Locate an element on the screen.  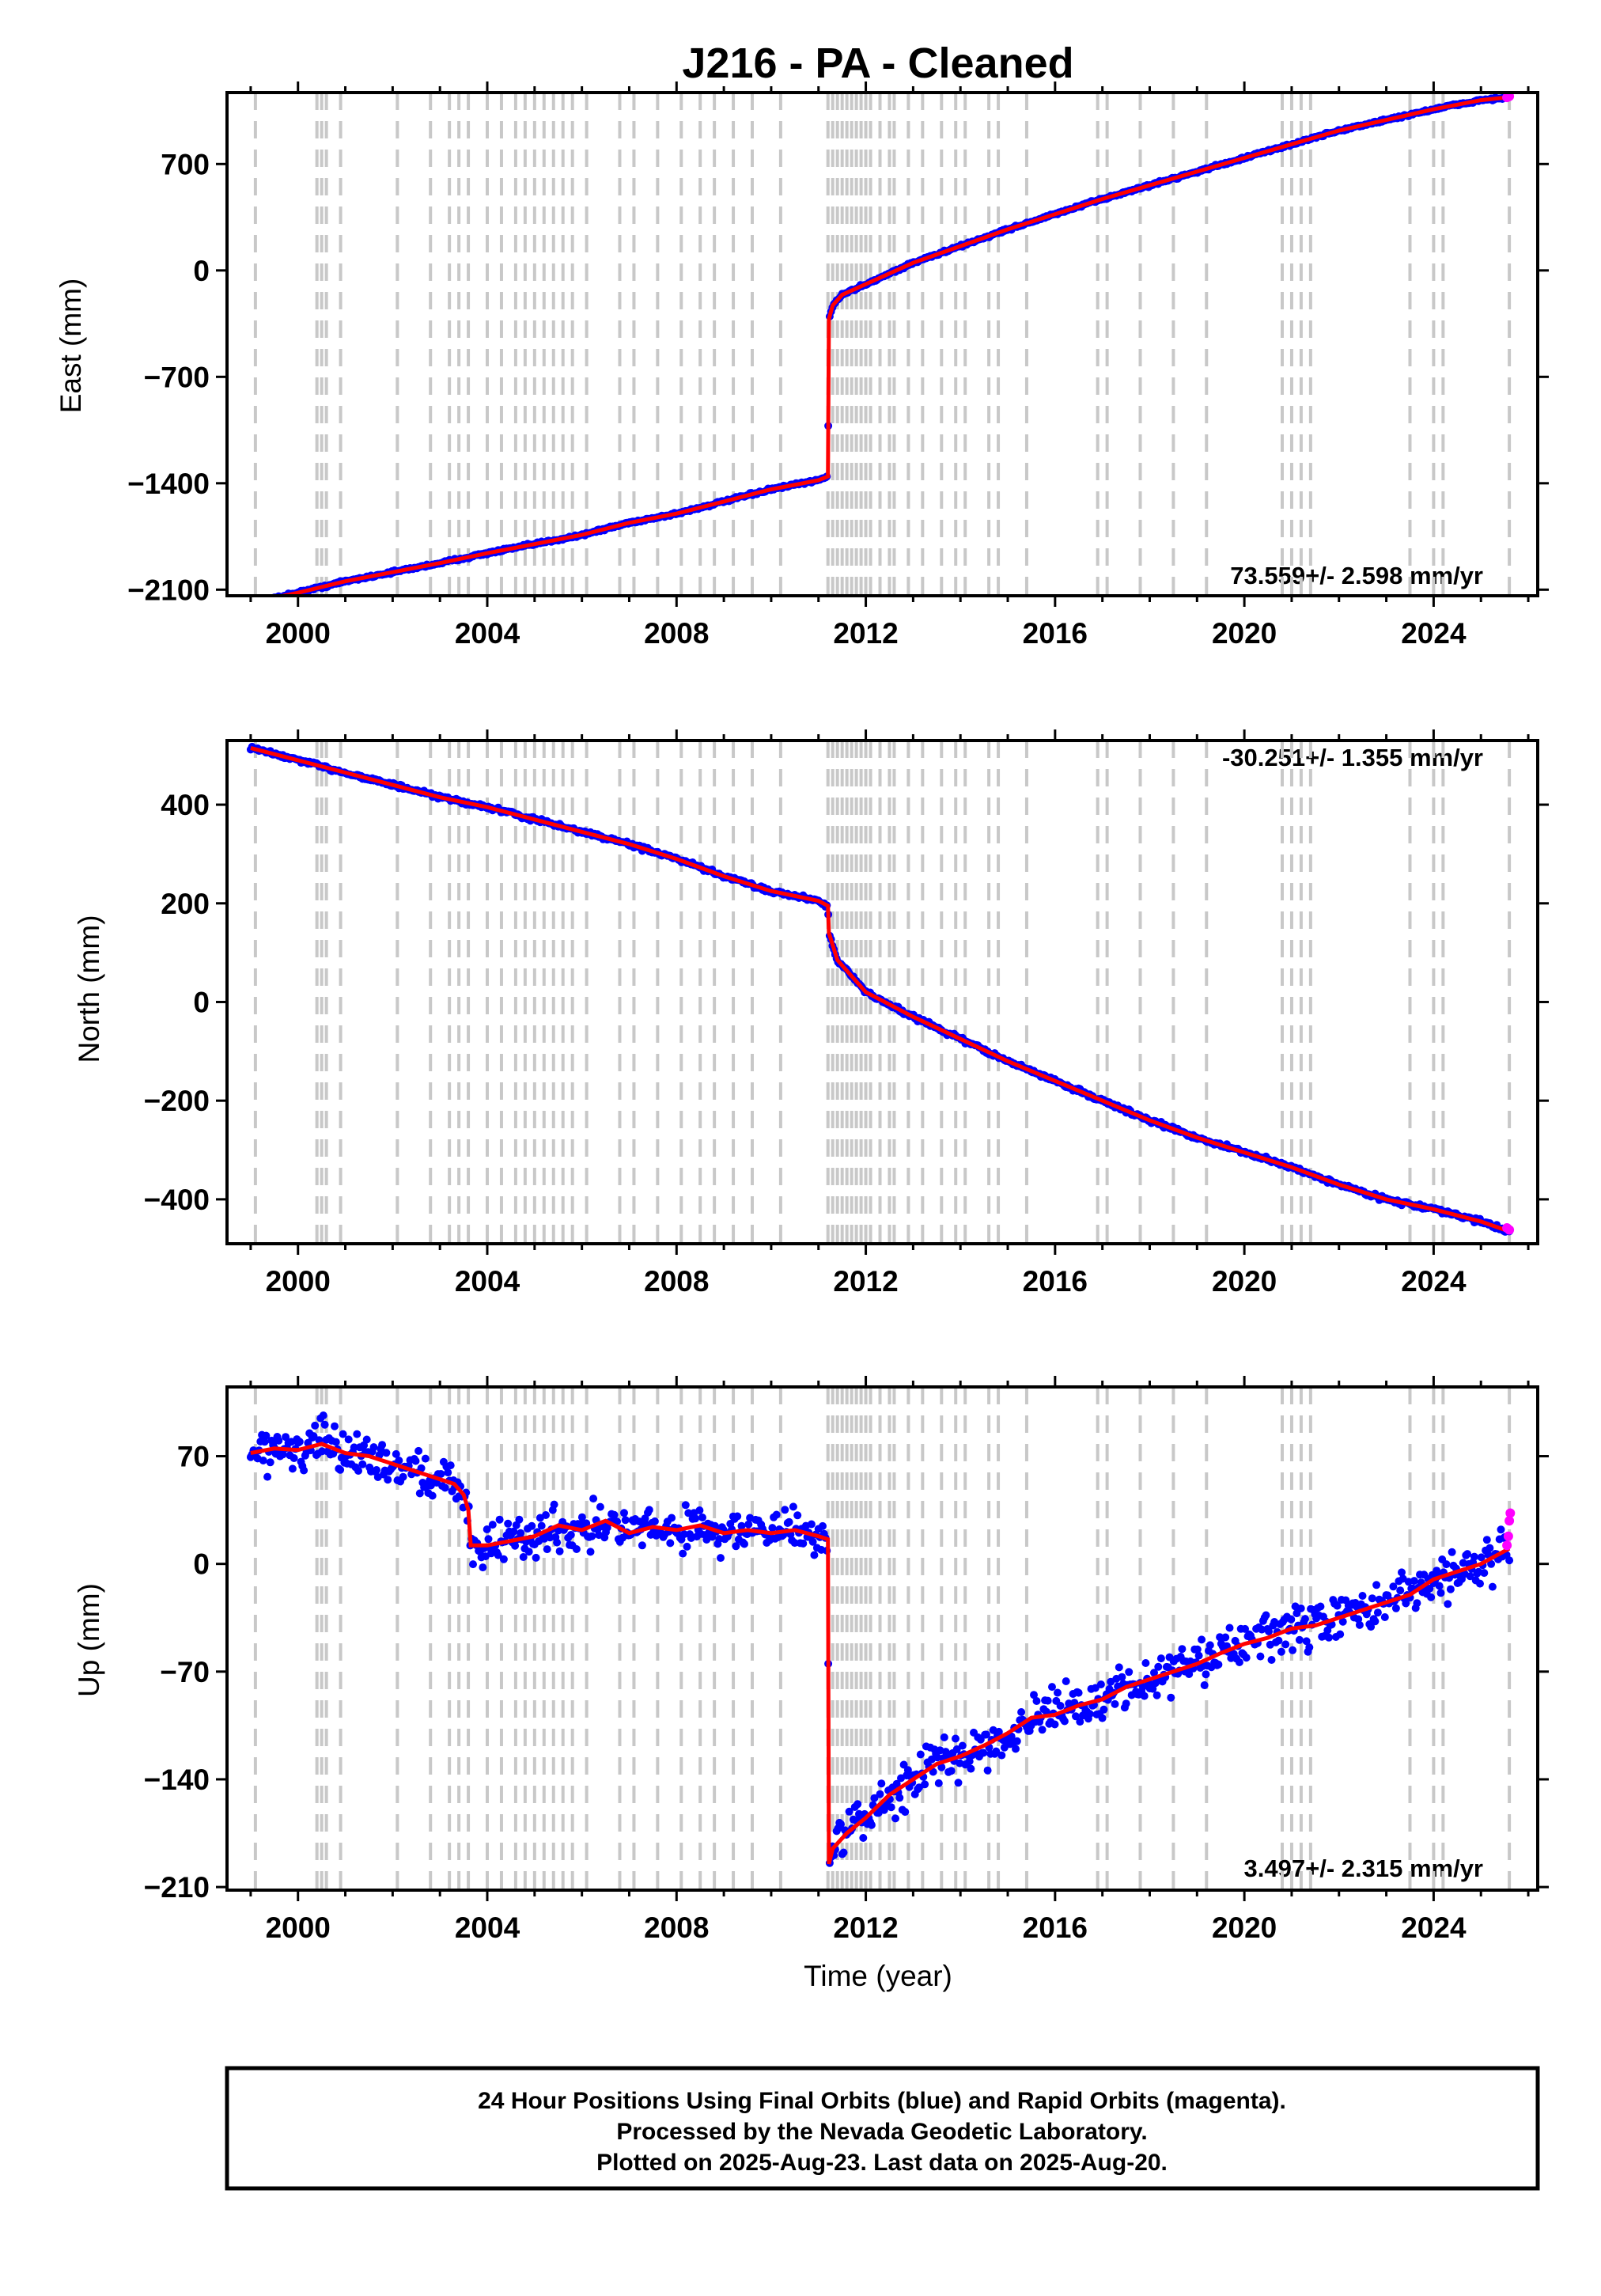
x-tick-label: 2008 is located at coordinates (677, 1281).